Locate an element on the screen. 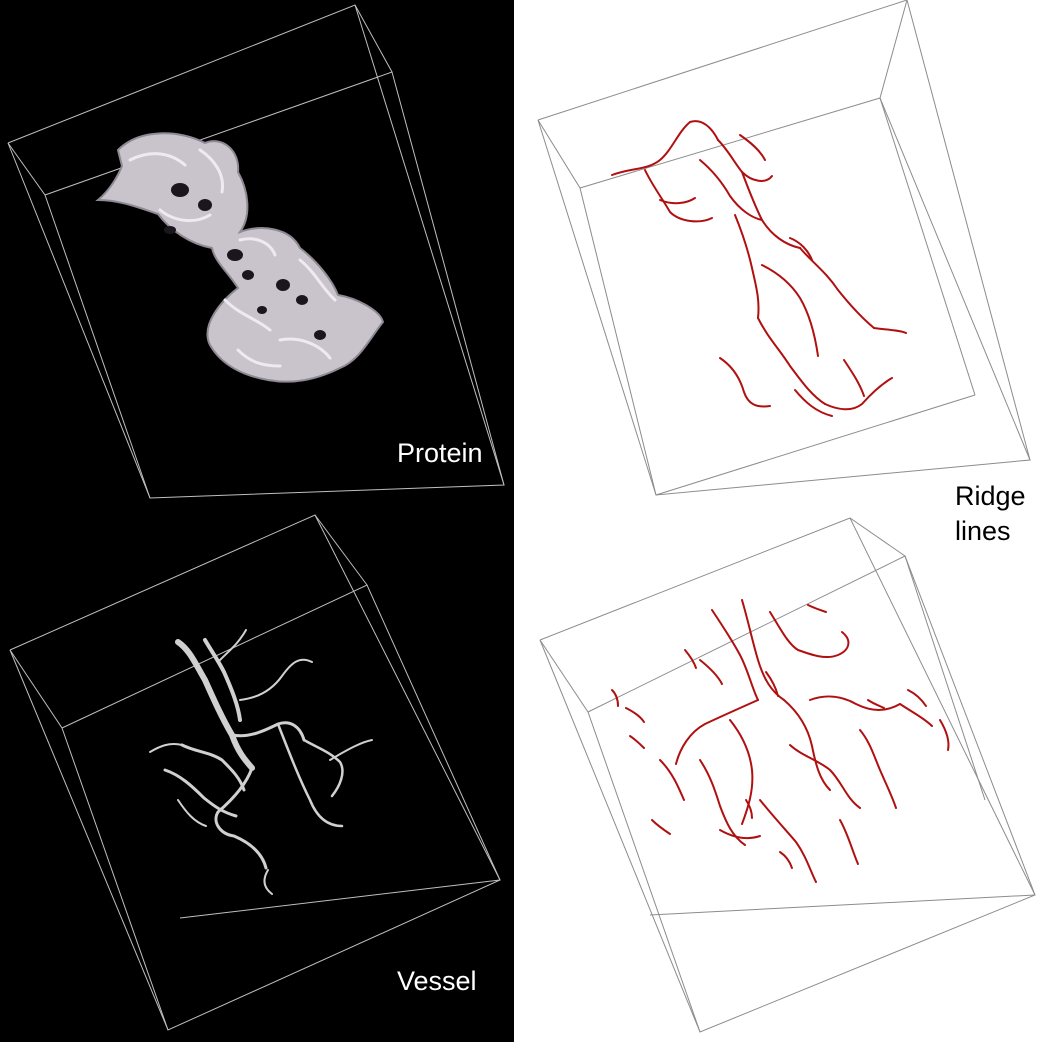 The height and width of the screenshot is (1042, 1046). protein-caption: Protein is located at coordinates (440, 453).